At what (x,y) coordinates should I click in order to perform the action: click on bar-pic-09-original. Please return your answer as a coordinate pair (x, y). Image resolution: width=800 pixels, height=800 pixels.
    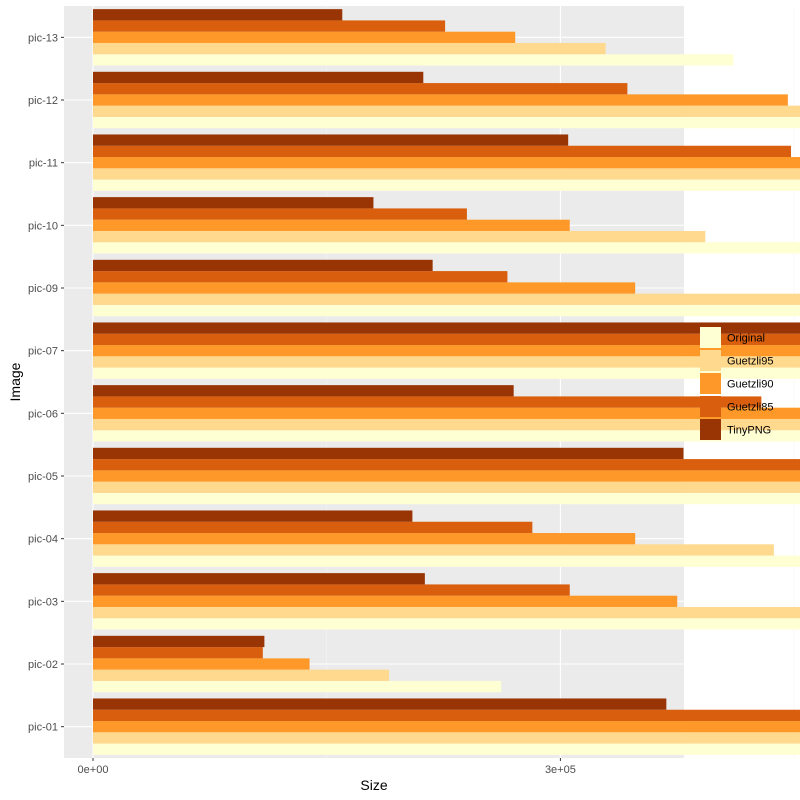
    Looking at the image, I should click on (446, 310).